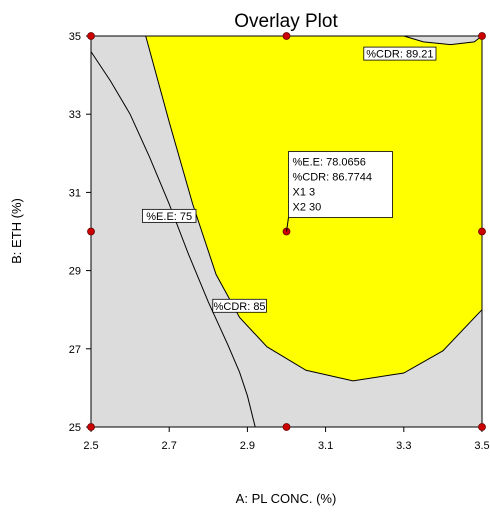 This screenshot has height=513, width=490. What do you see at coordinates (169, 446) in the screenshot?
I see `x-tick-label: 2.7` at bounding box center [169, 446].